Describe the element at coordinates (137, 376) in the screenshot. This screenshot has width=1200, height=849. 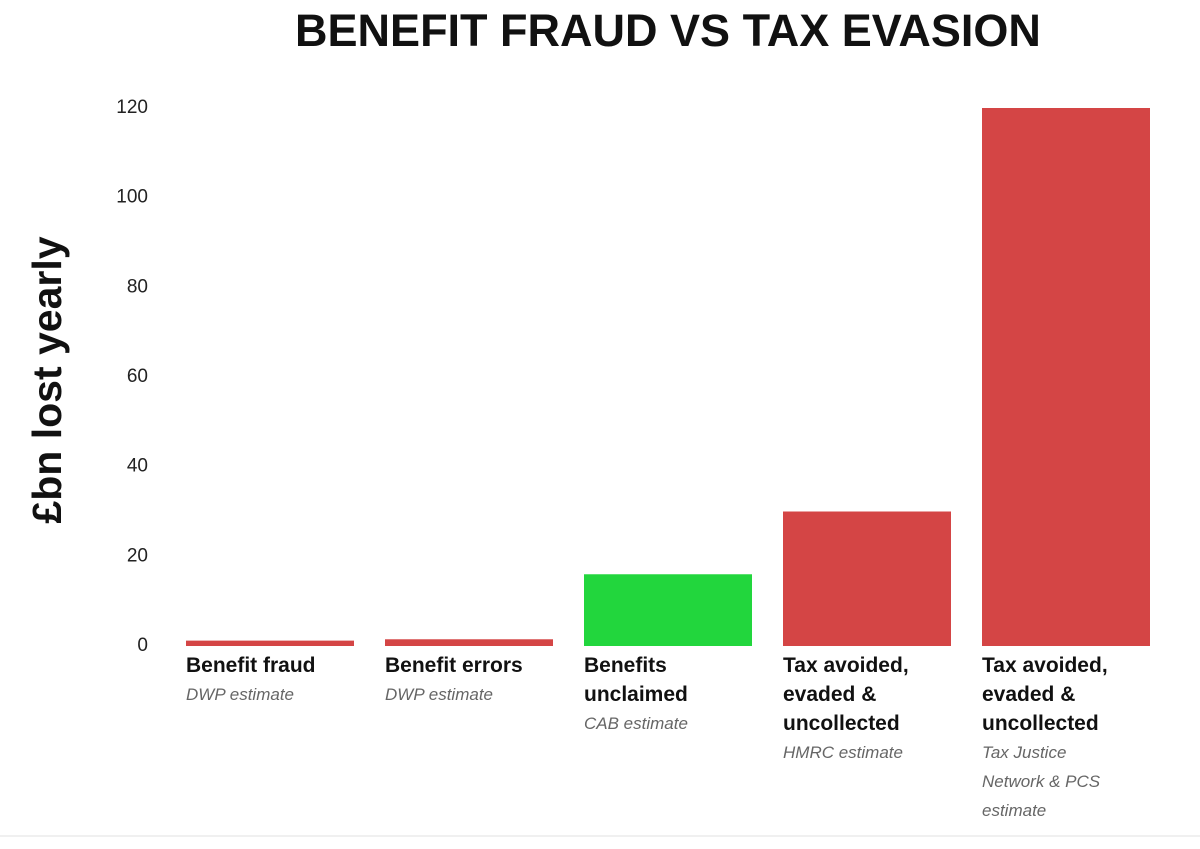
I see `y-tick-label: 60` at that location.